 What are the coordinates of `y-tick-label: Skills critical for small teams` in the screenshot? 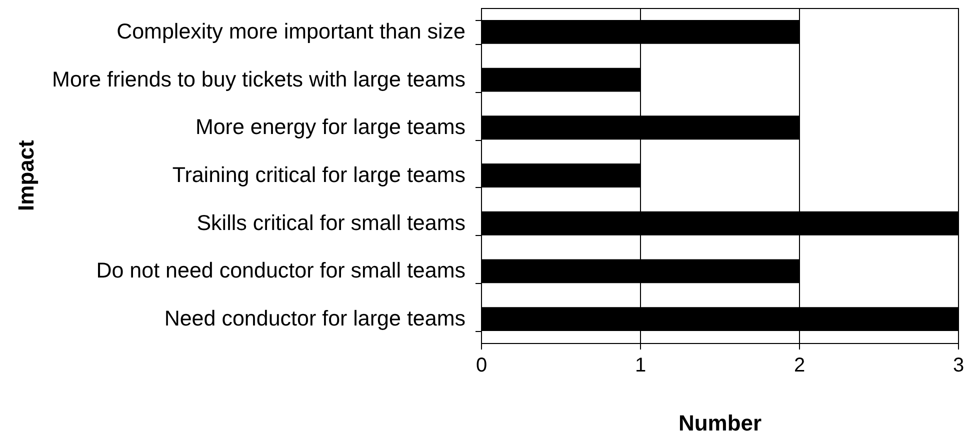 It's located at (331, 222).